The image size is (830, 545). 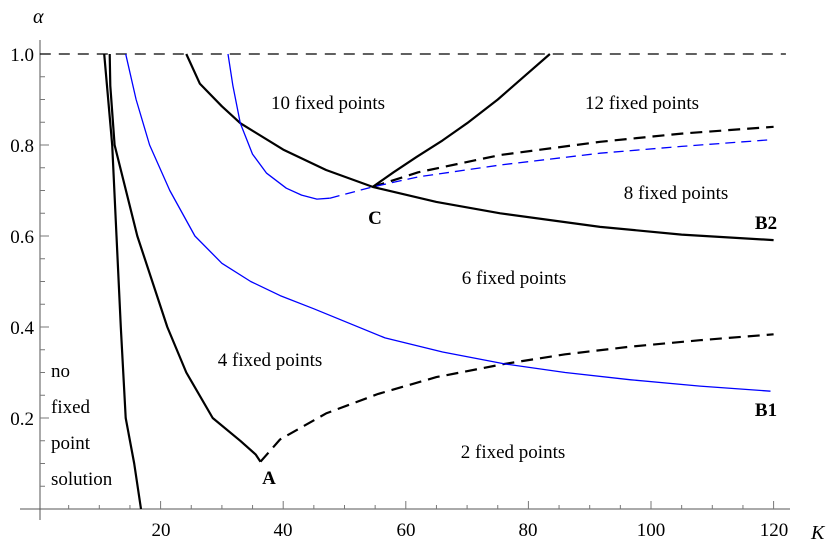 What do you see at coordinates (774, 530) in the screenshot?
I see `x-tick-label: 120` at bounding box center [774, 530].